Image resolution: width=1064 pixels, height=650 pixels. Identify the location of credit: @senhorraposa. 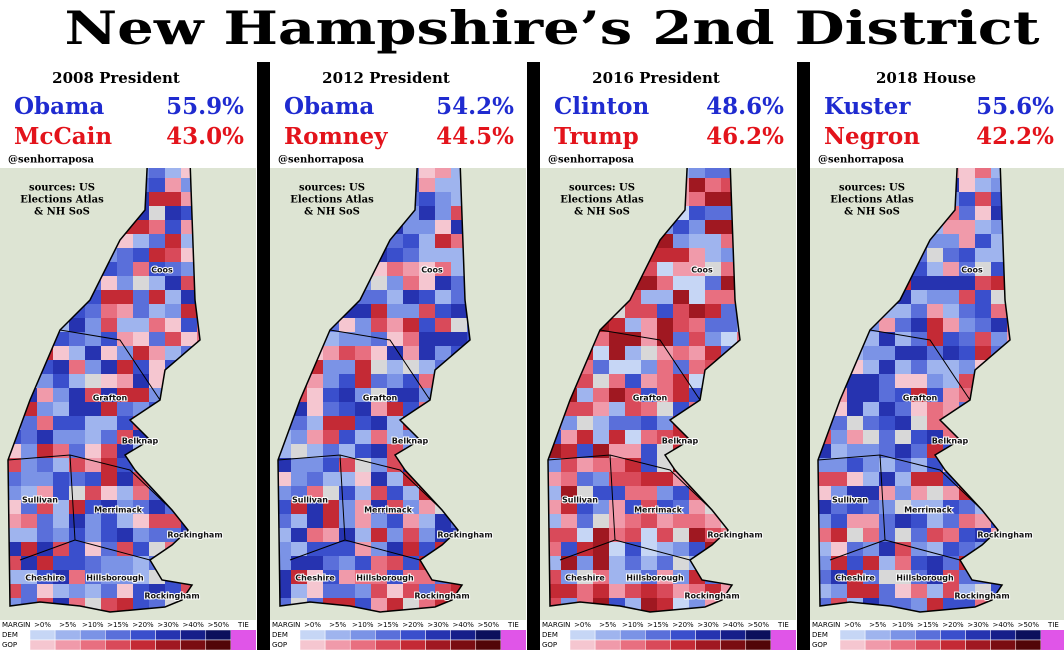
(861, 160).